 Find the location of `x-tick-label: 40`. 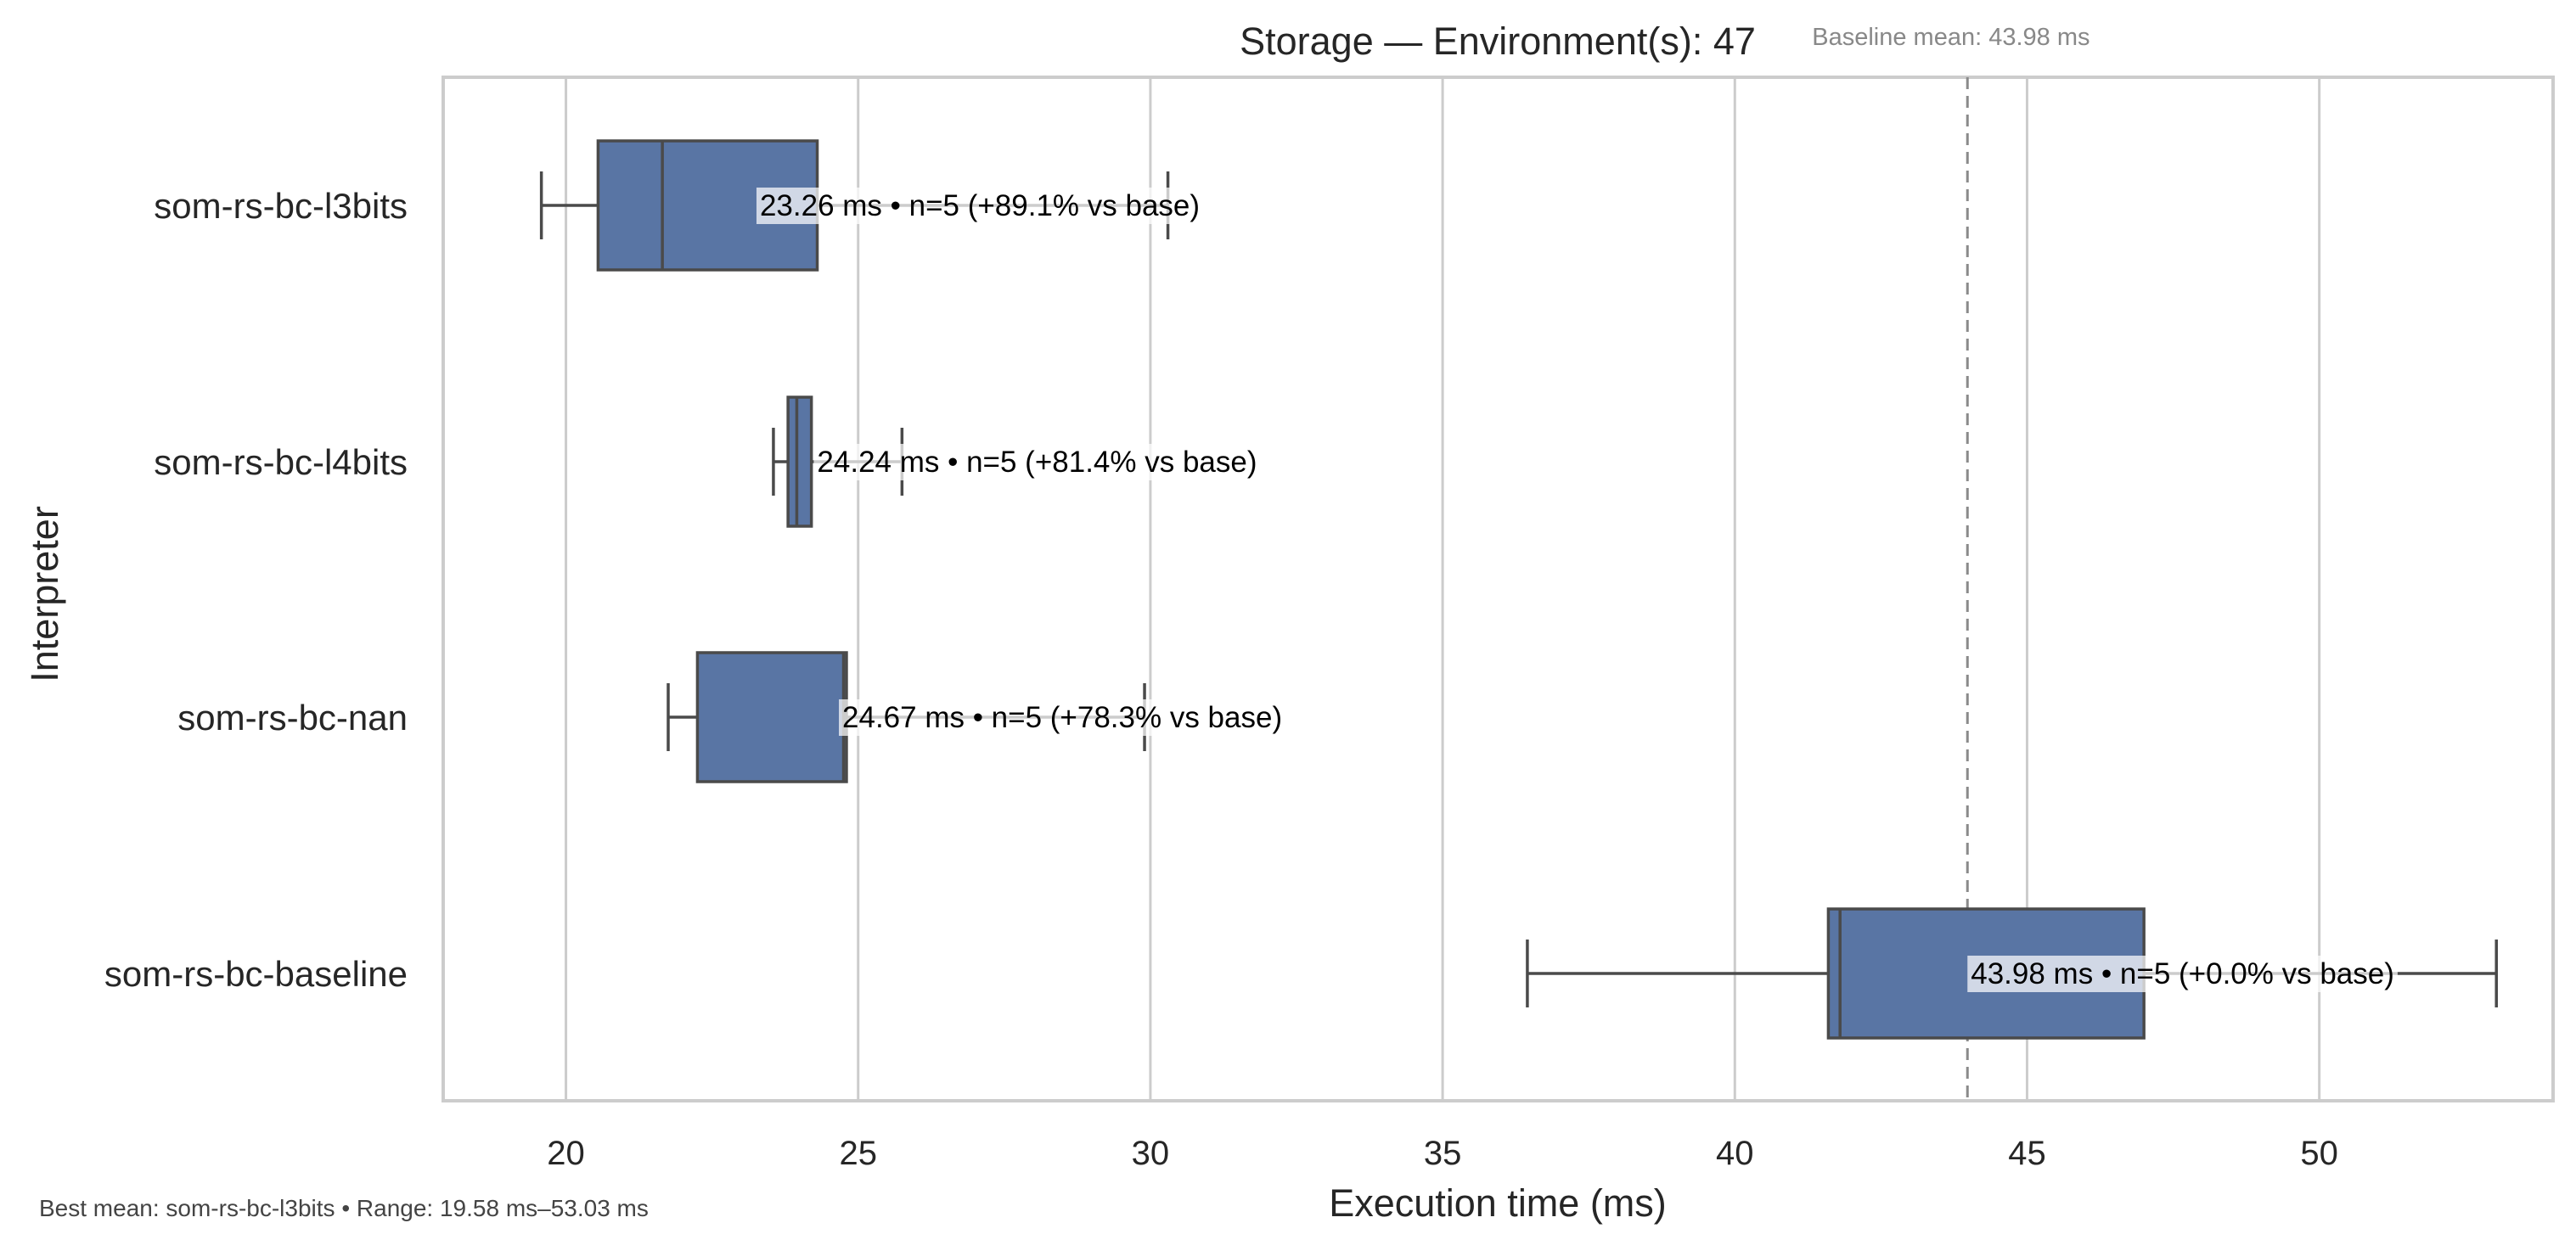

x-tick-label: 40 is located at coordinates (1735, 1153).